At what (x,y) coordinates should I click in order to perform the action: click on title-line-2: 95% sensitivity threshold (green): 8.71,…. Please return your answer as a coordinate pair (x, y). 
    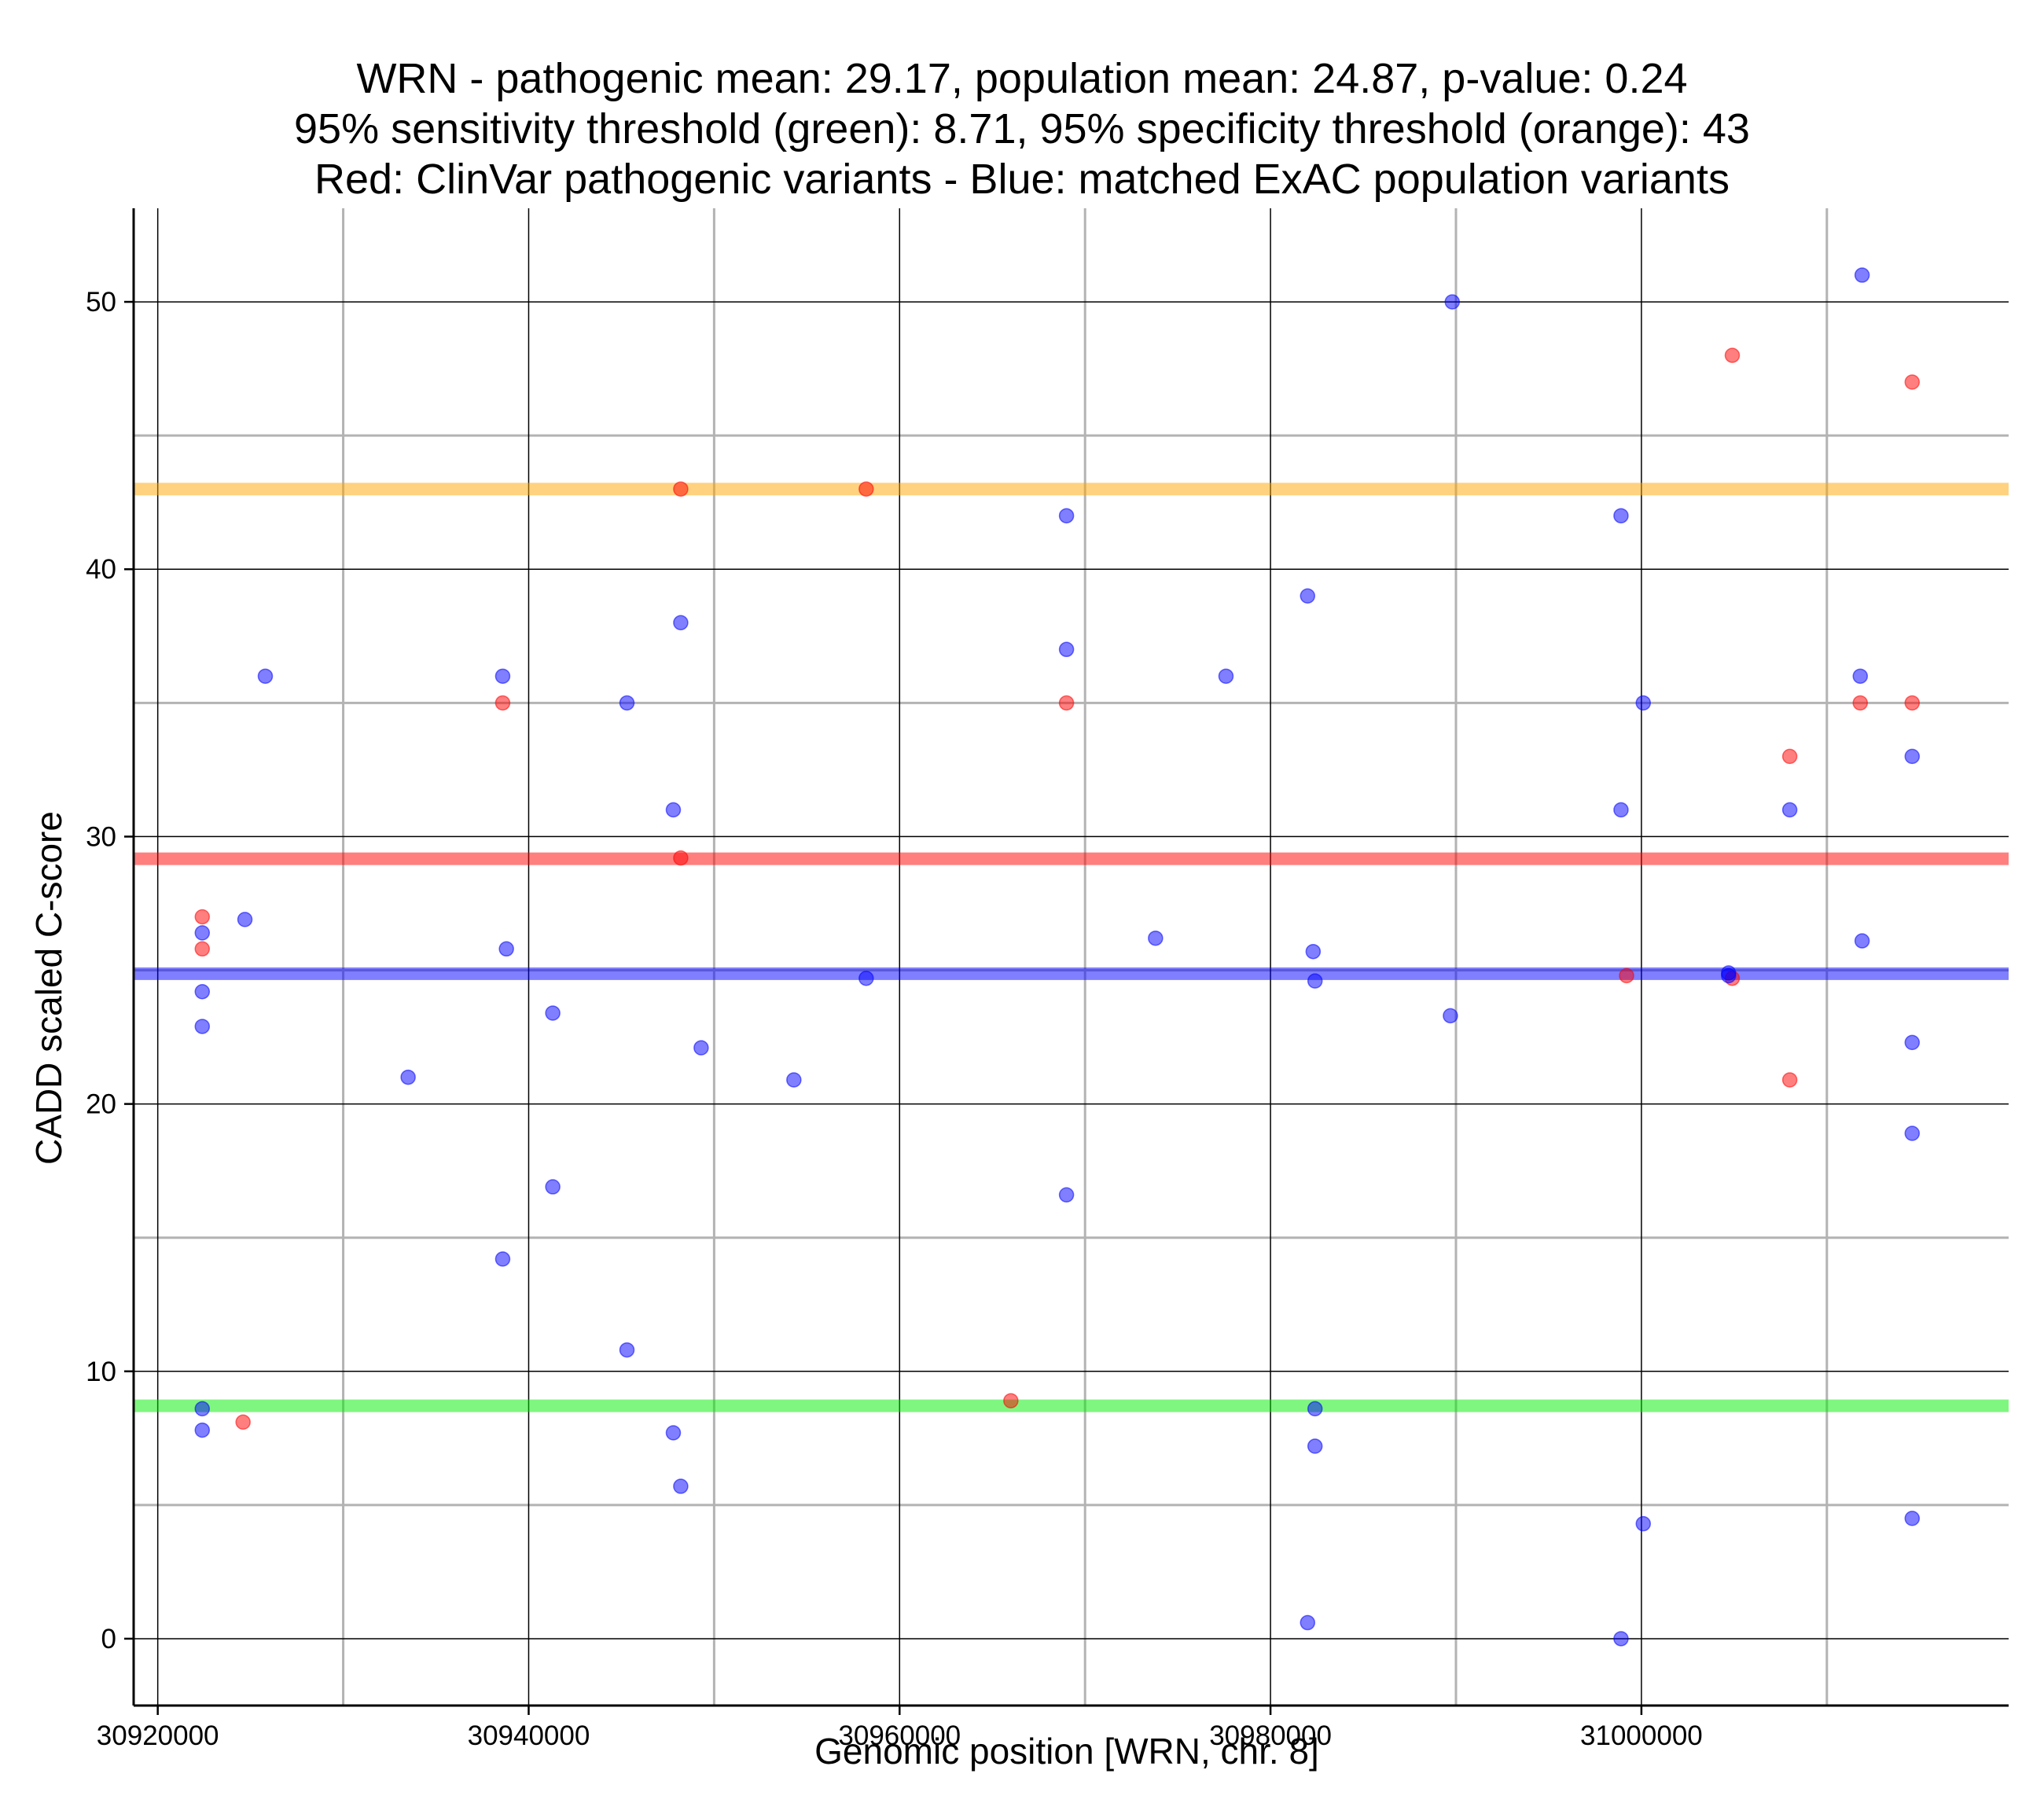
    Looking at the image, I should click on (1022, 128).